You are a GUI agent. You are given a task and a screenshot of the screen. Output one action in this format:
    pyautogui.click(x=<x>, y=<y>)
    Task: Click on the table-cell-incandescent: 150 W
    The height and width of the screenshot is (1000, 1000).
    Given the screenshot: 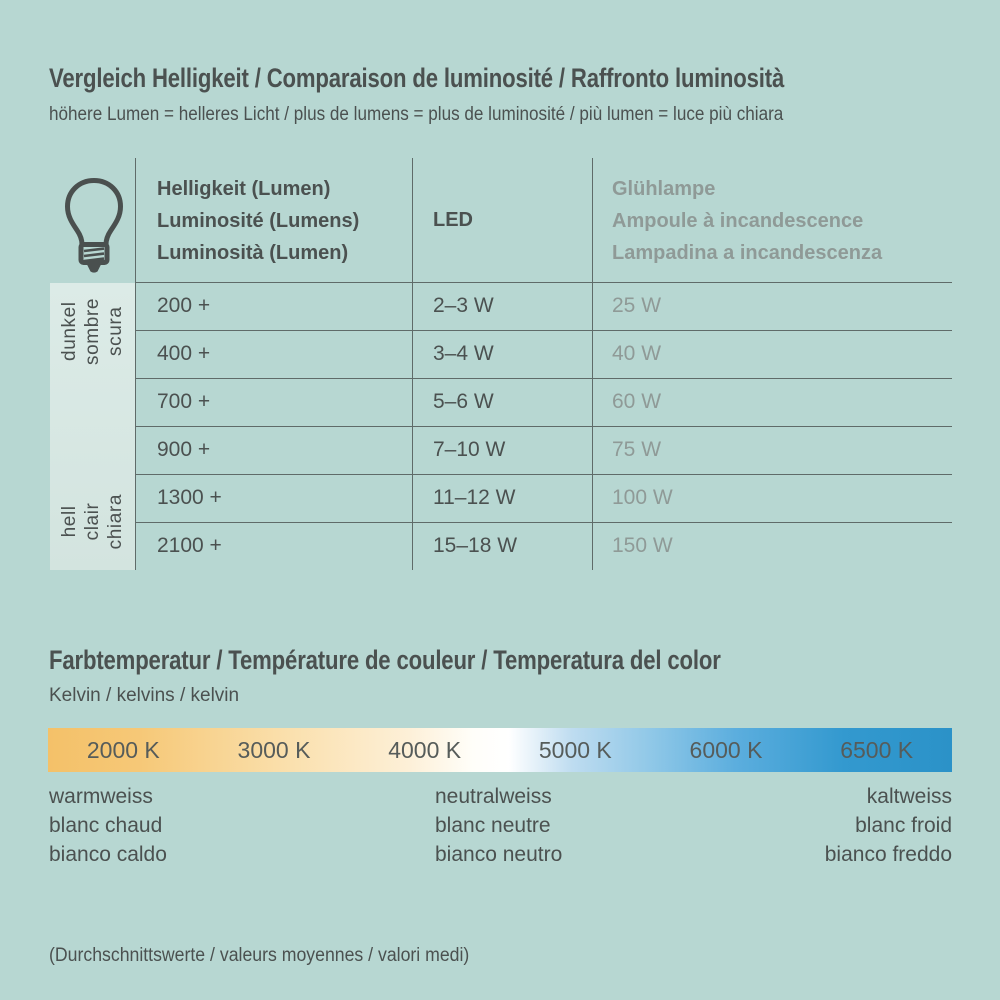 What is the action you would take?
    pyautogui.click(x=642, y=545)
    